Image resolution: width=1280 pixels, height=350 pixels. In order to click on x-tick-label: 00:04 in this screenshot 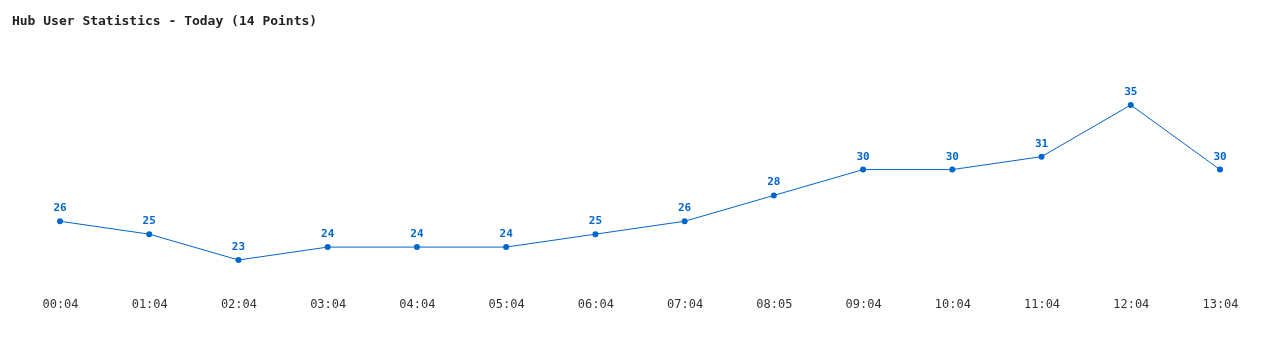, I will do `click(60, 303)`.